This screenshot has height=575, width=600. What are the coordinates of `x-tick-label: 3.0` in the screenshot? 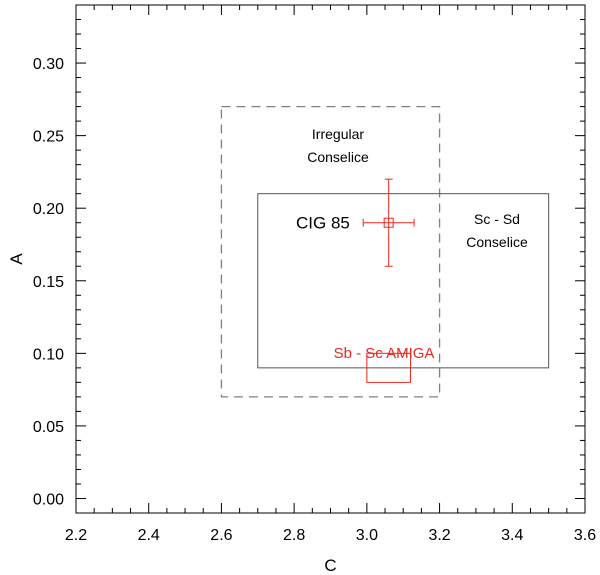 It's located at (367, 535).